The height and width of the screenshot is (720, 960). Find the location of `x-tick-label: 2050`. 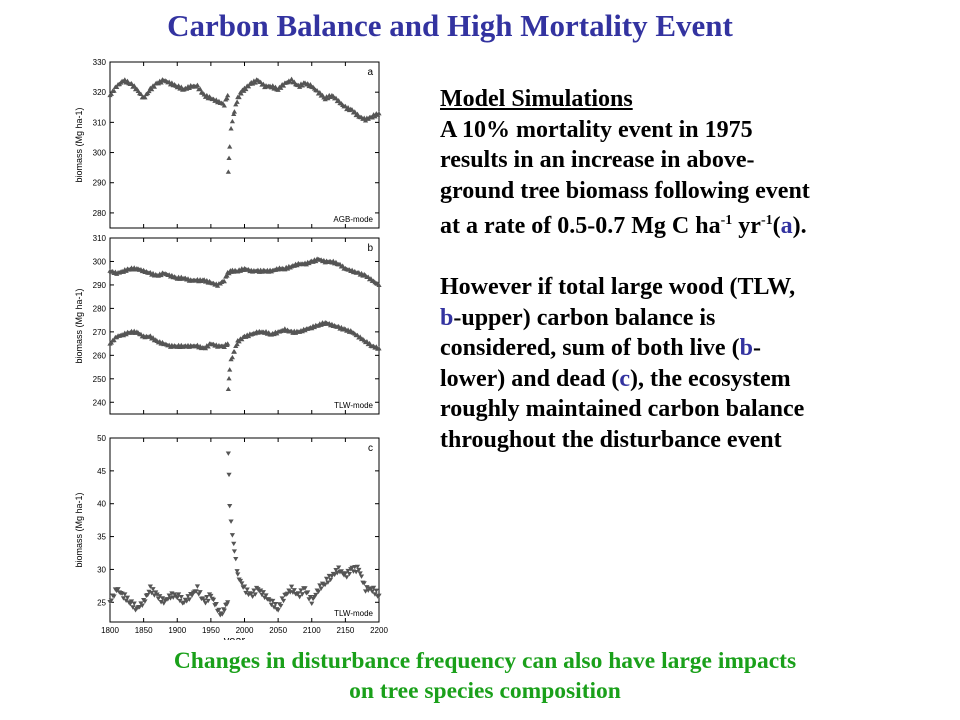

x-tick-label: 2050 is located at coordinates (278, 630).